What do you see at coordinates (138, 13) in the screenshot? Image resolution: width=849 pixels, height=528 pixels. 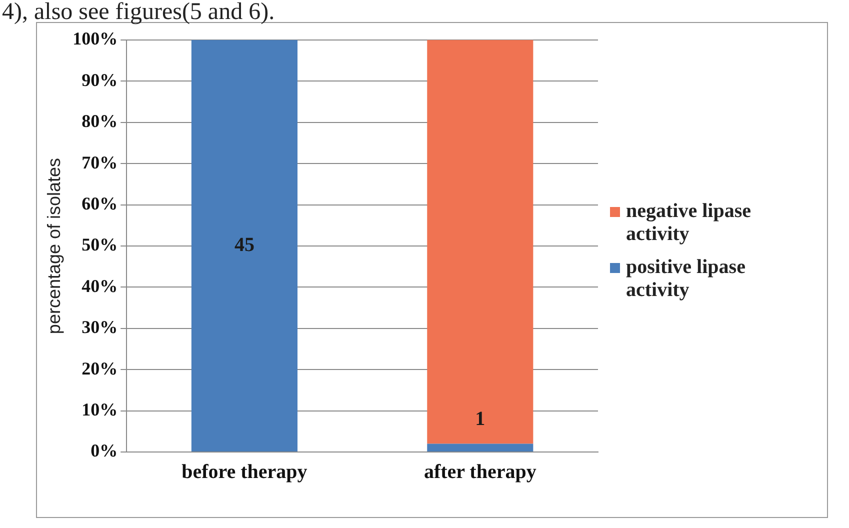 I see `text: 4), also see figures(5 and 6).` at bounding box center [138, 13].